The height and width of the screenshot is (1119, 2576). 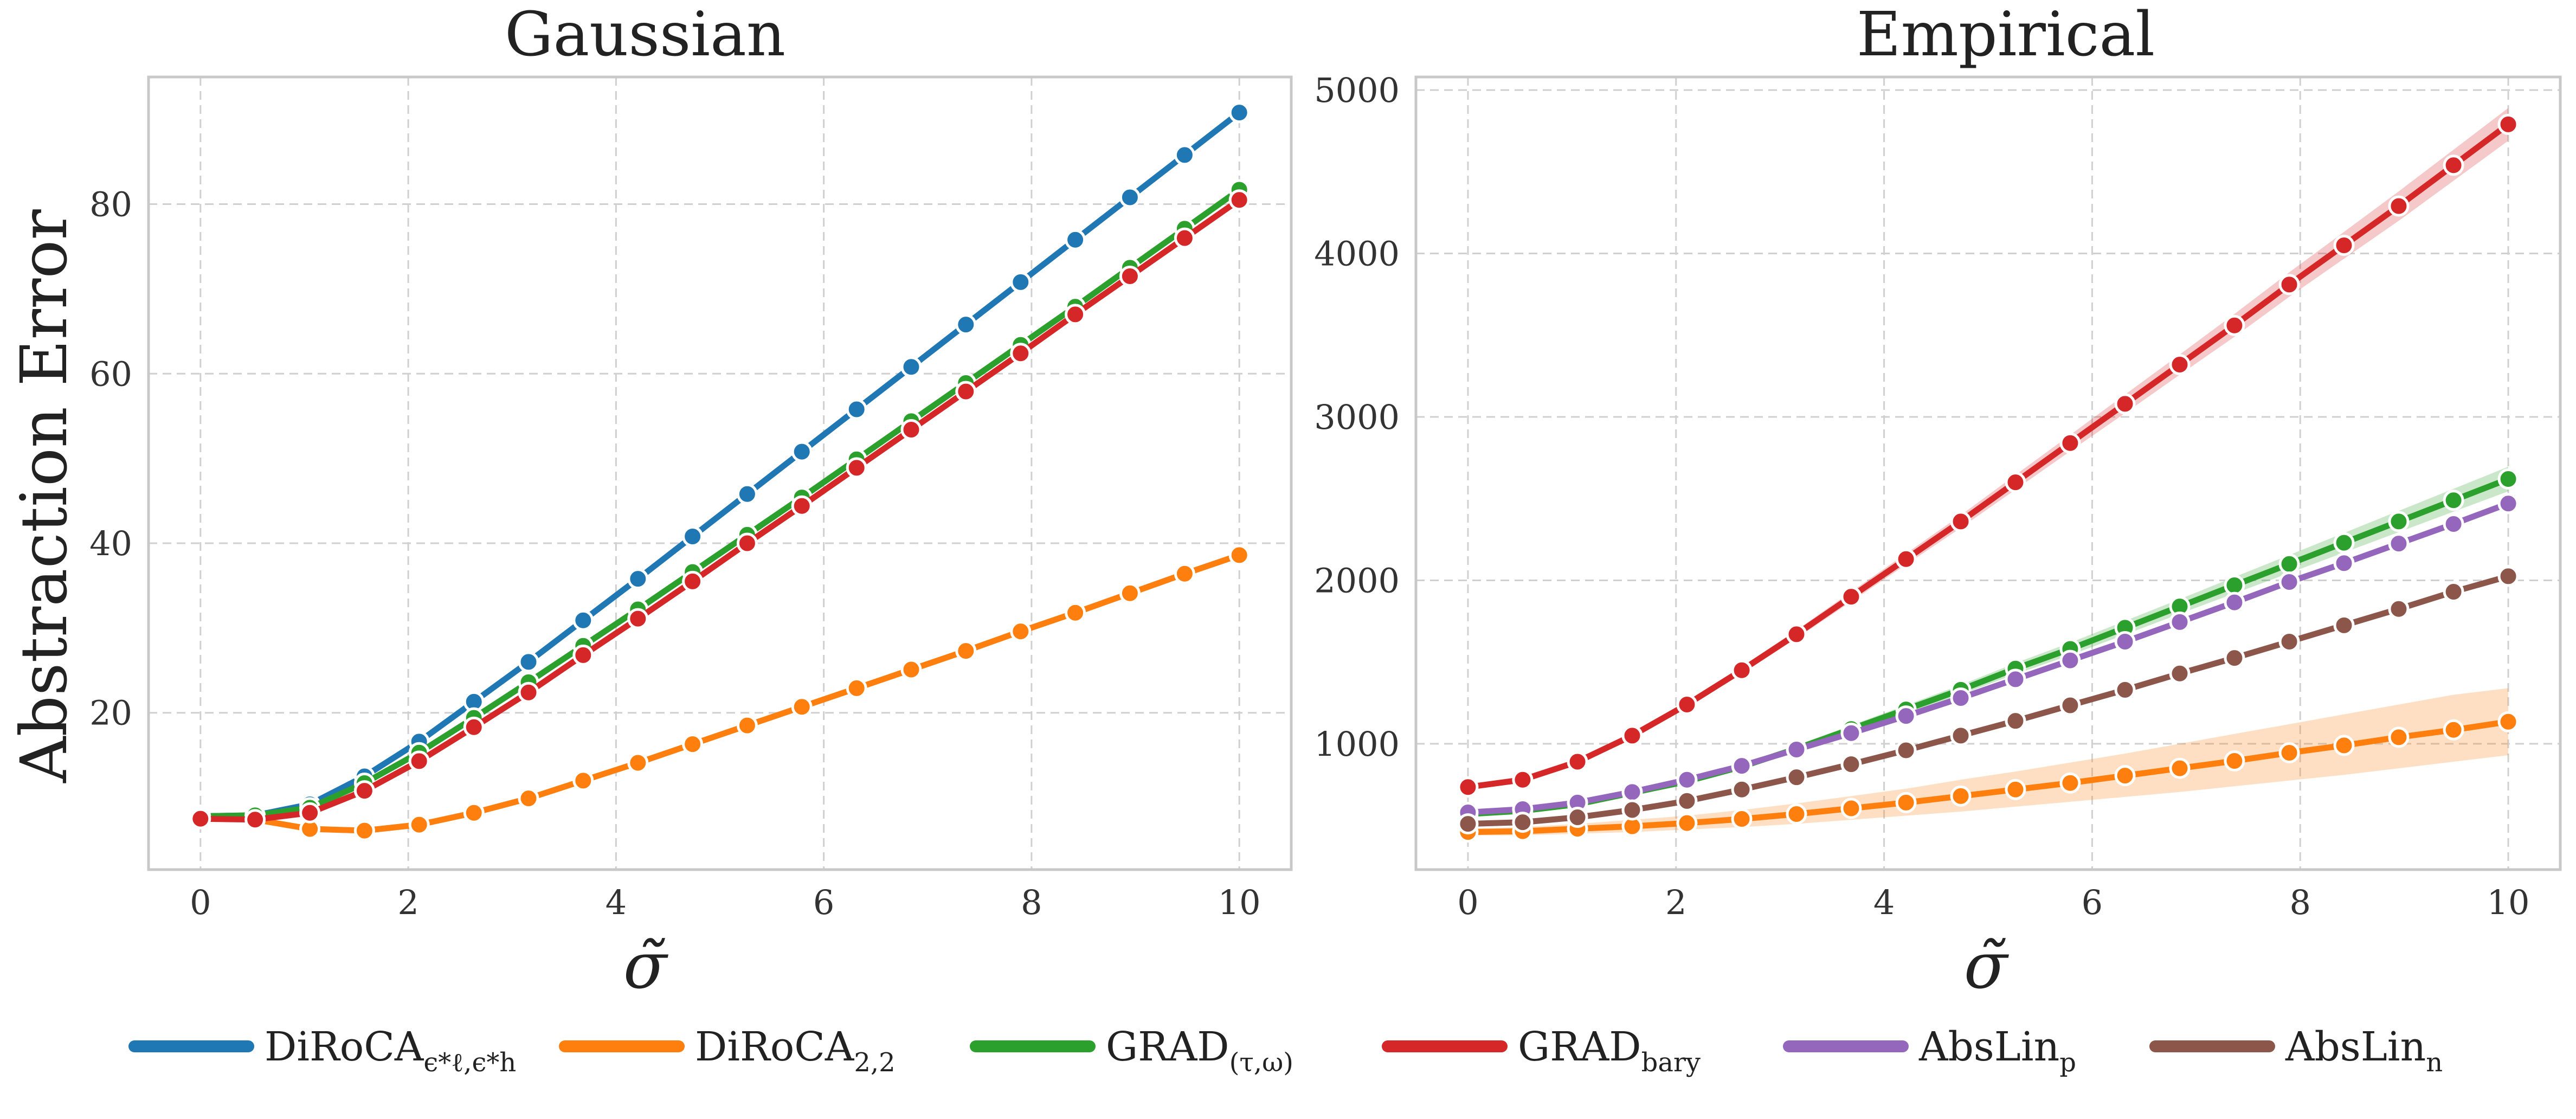 I want to click on legend-label: GRADbary, so click(x=1609, y=1051).